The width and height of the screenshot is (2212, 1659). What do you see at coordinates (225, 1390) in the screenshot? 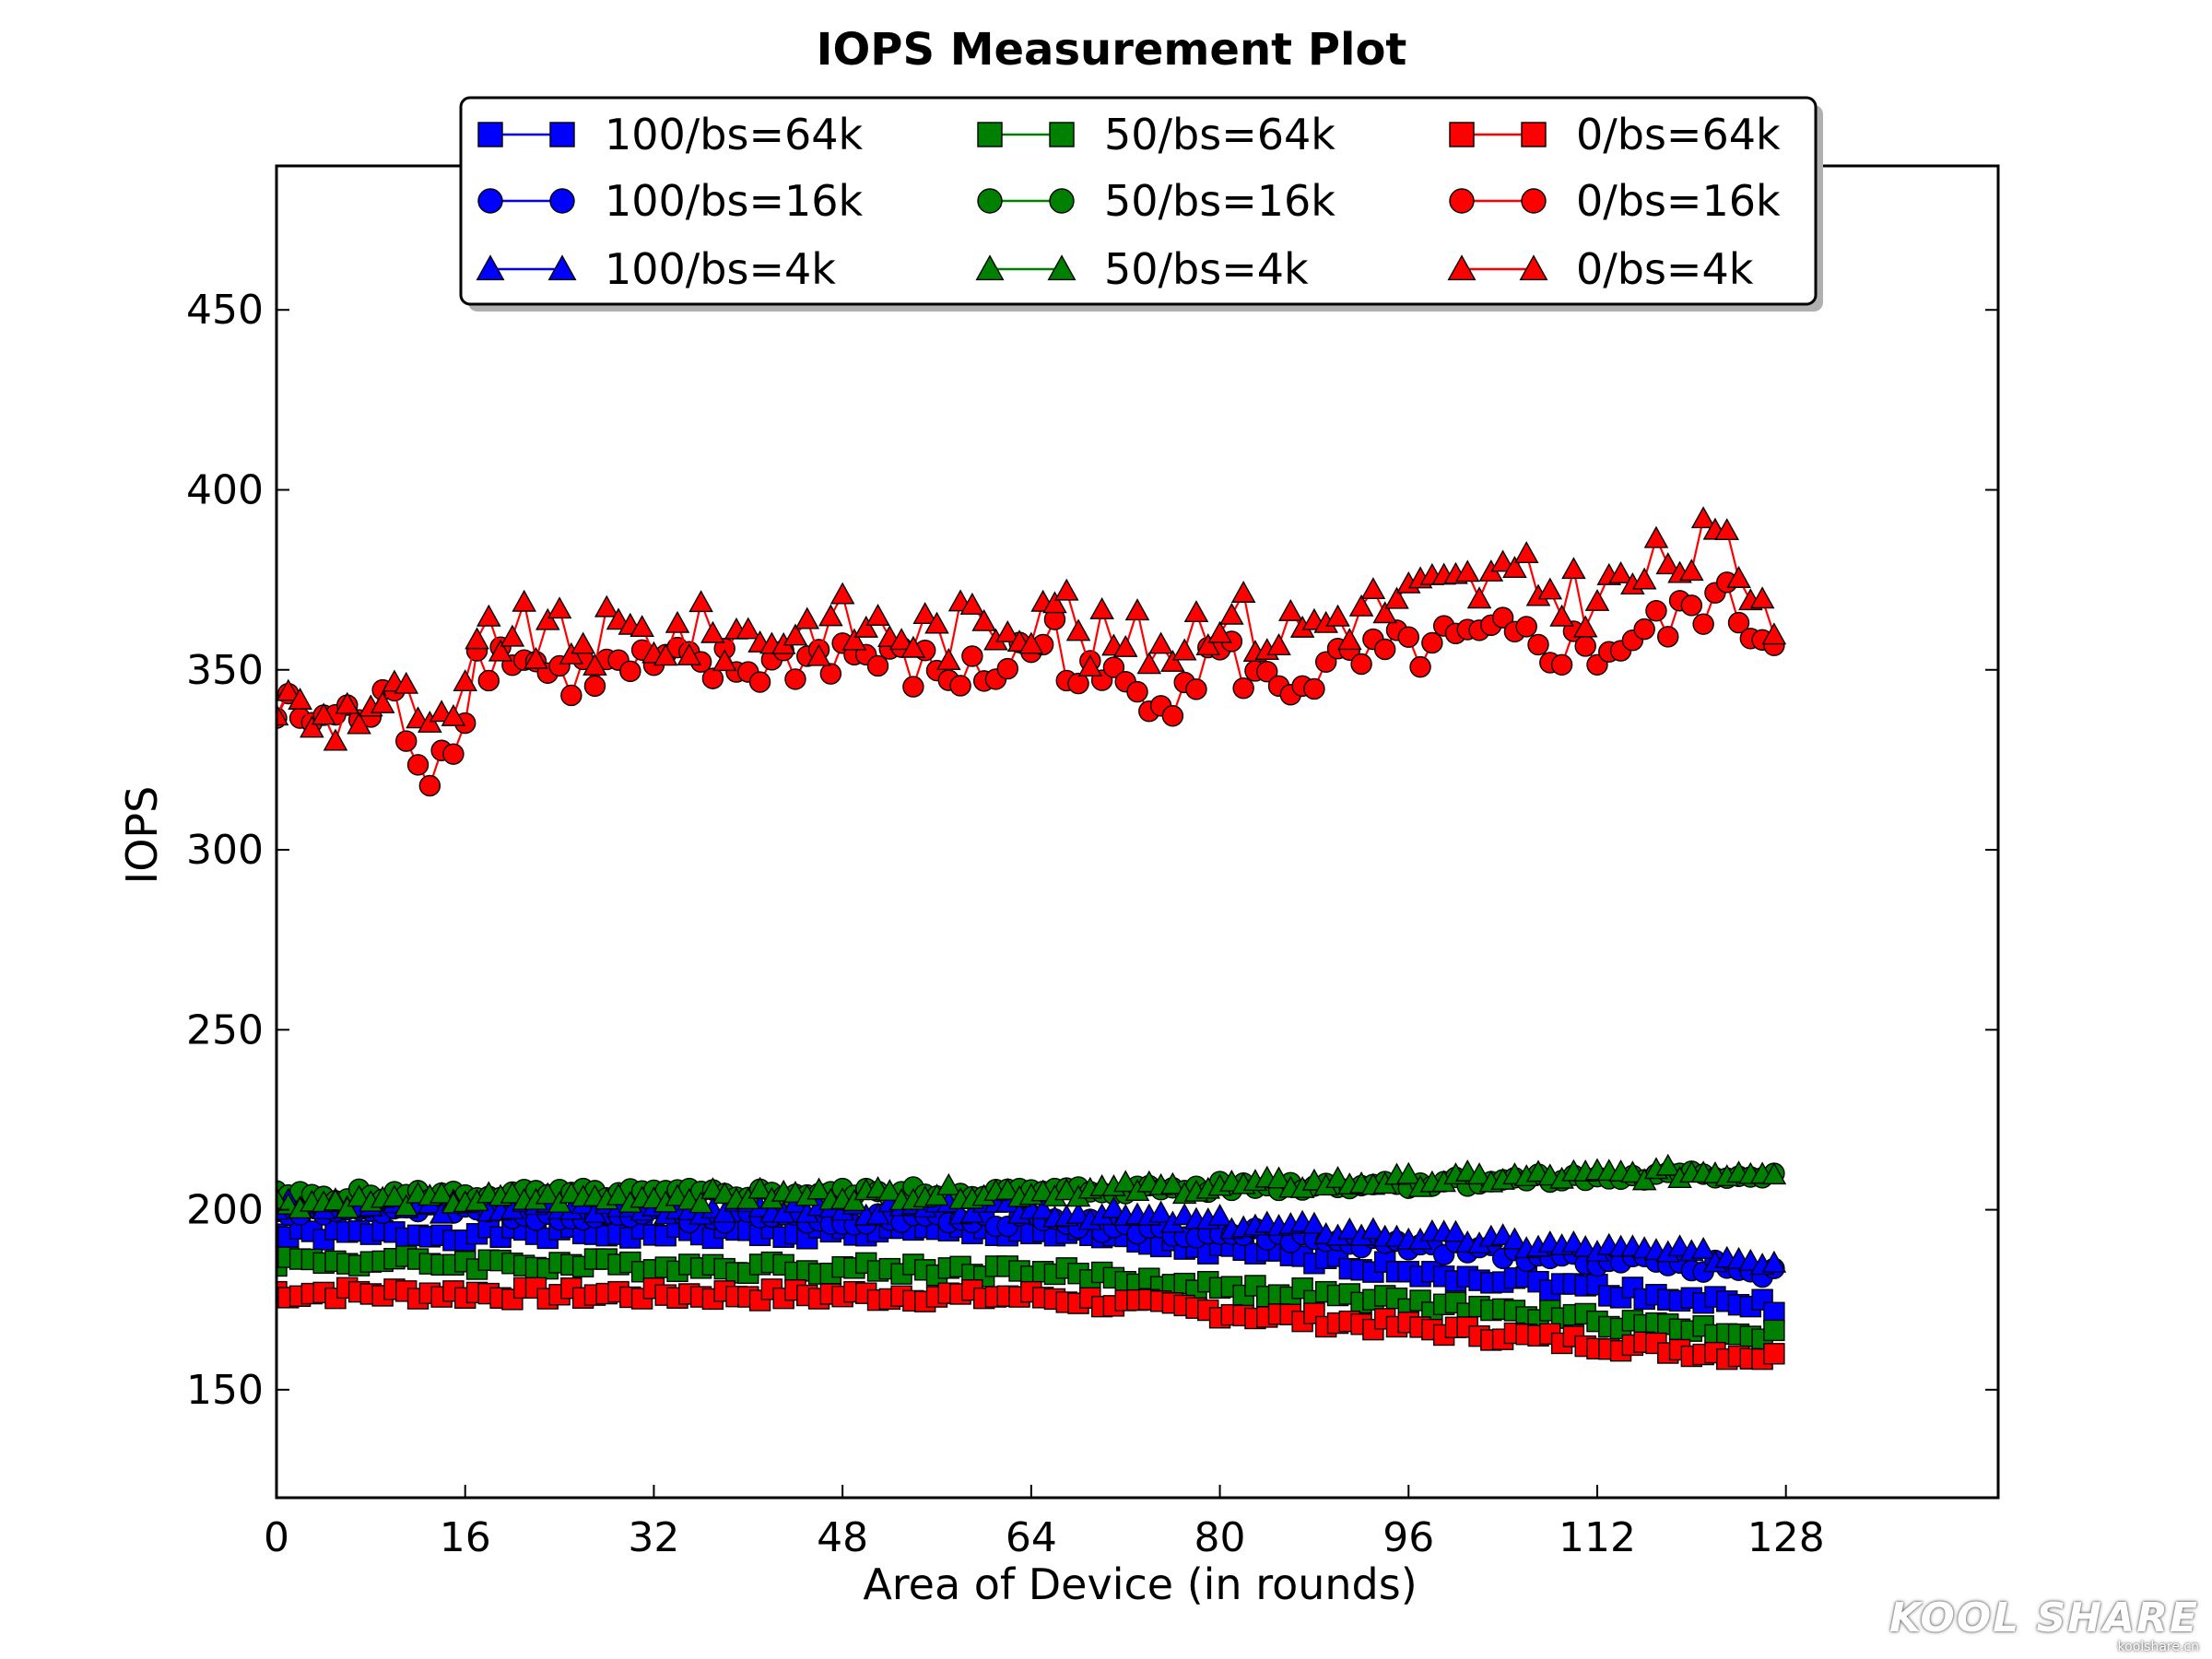
I see `y-tick-label: 150` at bounding box center [225, 1390].